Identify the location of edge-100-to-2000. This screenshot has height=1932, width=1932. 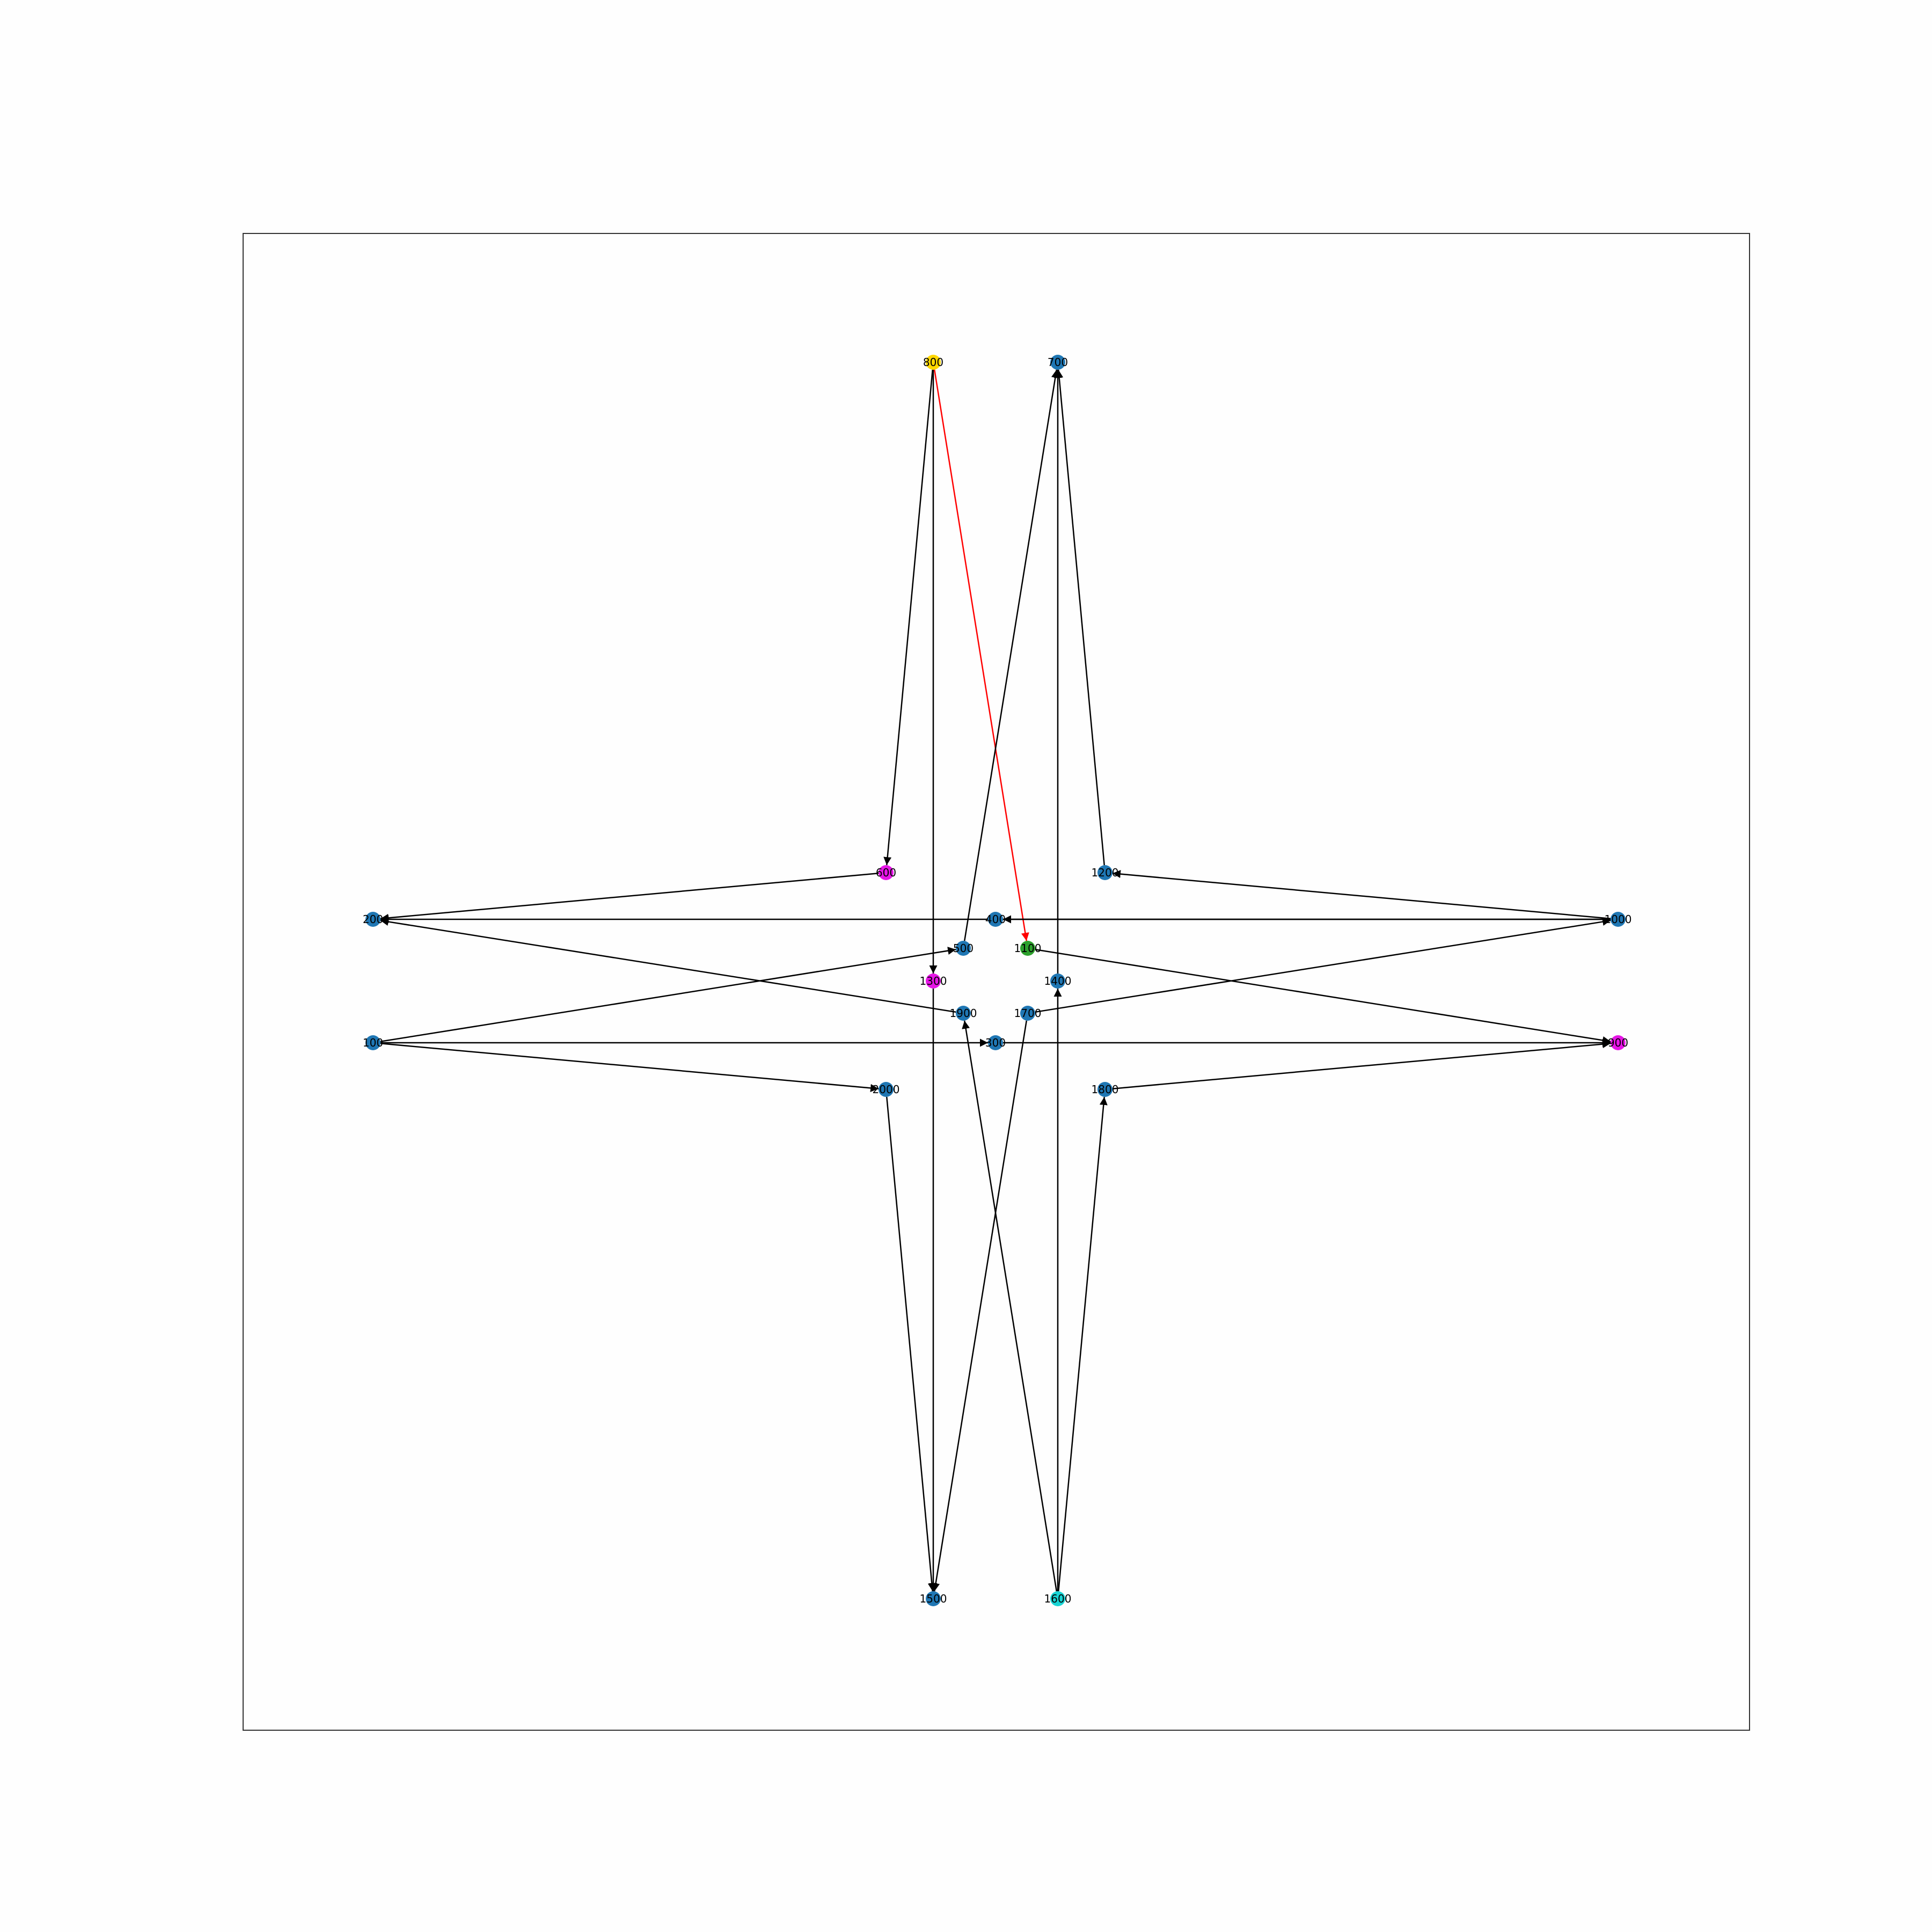
(629, 1067).